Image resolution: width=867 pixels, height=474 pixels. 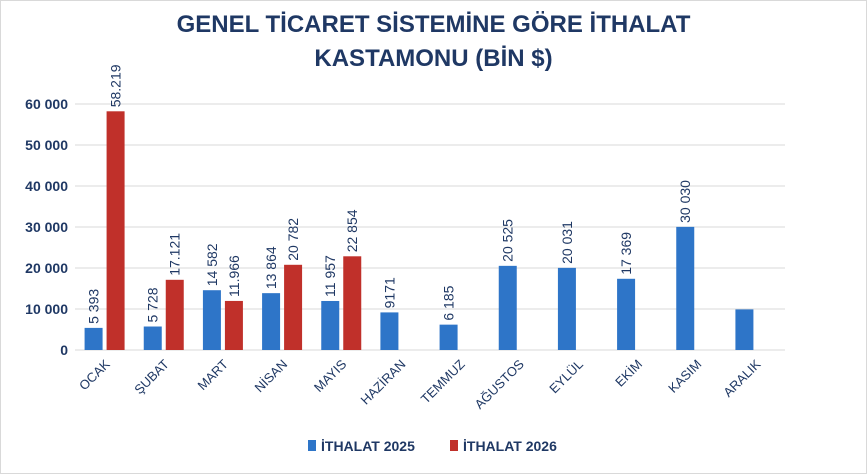 I want to click on x-tick-label: EYLÜL, so click(x=566, y=377).